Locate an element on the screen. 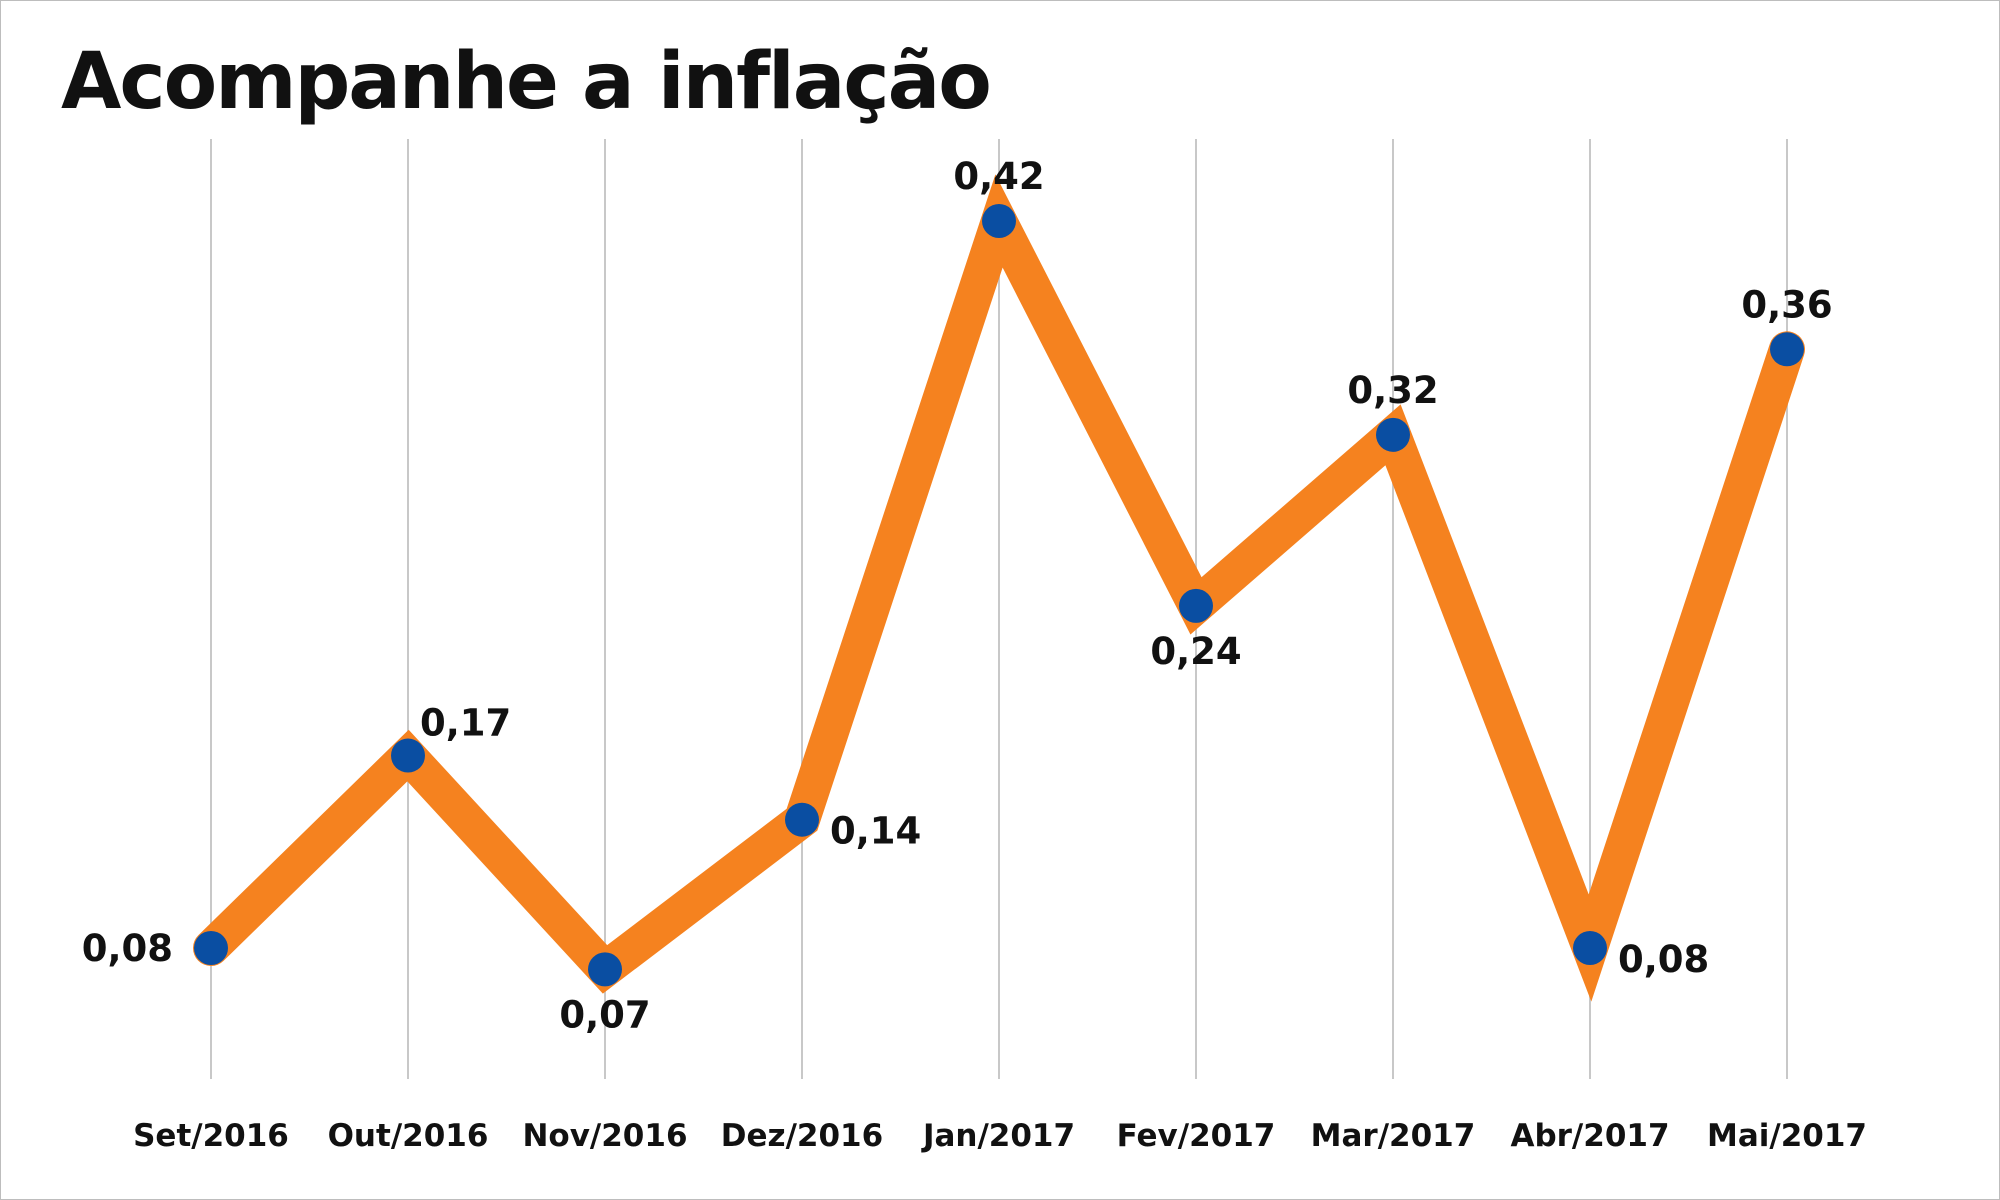  x-tick-label-6: Mar/2017 is located at coordinates (1393, 1136).